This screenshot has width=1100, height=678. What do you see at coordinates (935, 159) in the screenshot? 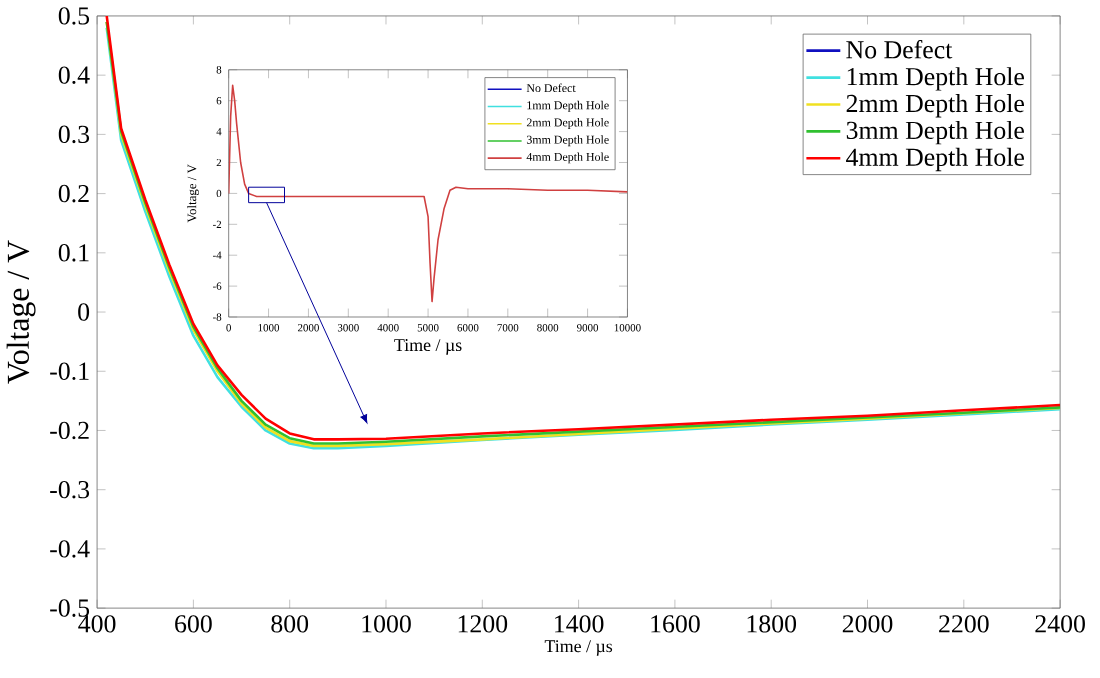
I see `legend-label: 4mm Depth Hole` at bounding box center [935, 159].